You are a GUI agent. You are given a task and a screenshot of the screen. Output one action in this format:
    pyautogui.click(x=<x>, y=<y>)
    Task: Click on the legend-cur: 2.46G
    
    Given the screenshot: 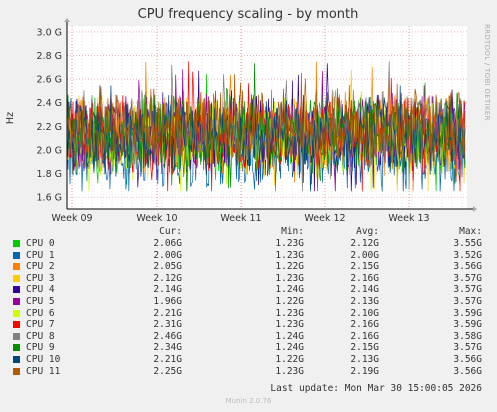 What is the action you would take?
    pyautogui.click(x=167, y=336)
    